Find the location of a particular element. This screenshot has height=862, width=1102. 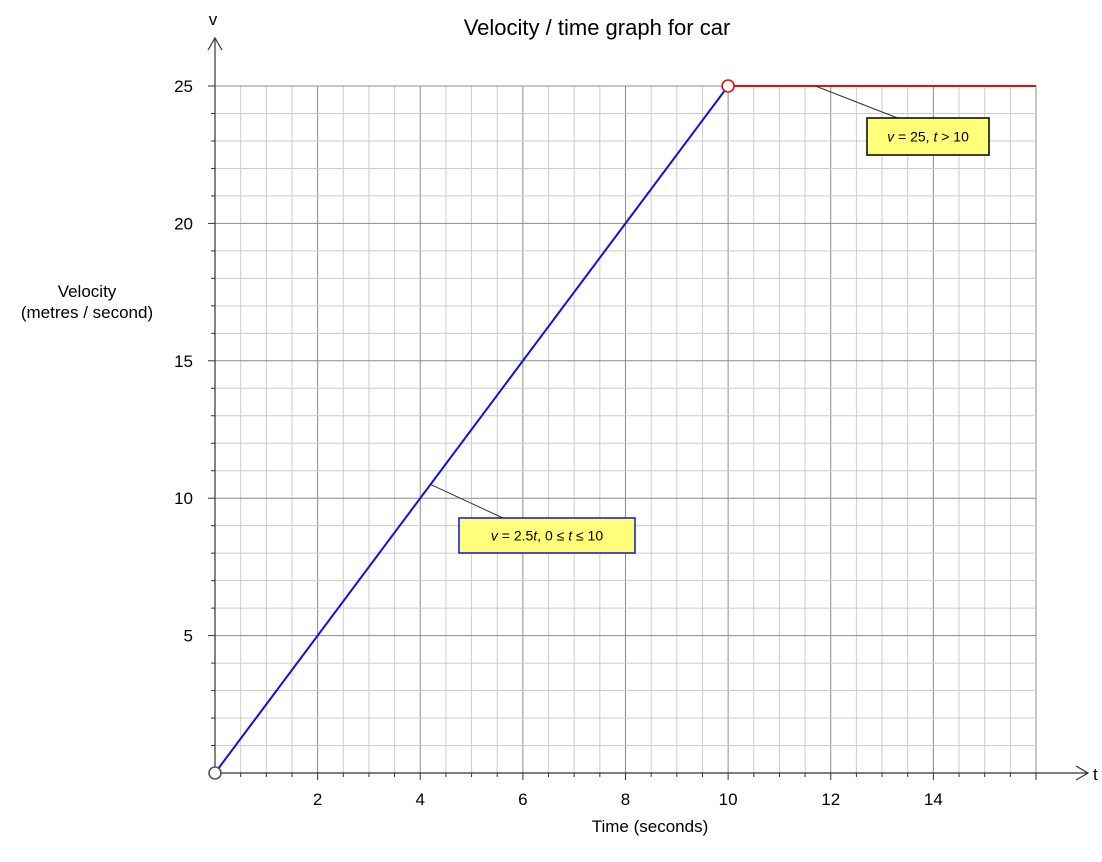

y-axis-letter: v is located at coordinates (213, 19).